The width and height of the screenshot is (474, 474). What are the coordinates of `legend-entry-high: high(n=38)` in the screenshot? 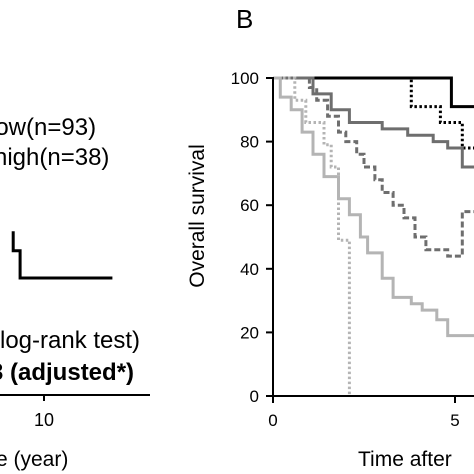 It's located at (54, 157).